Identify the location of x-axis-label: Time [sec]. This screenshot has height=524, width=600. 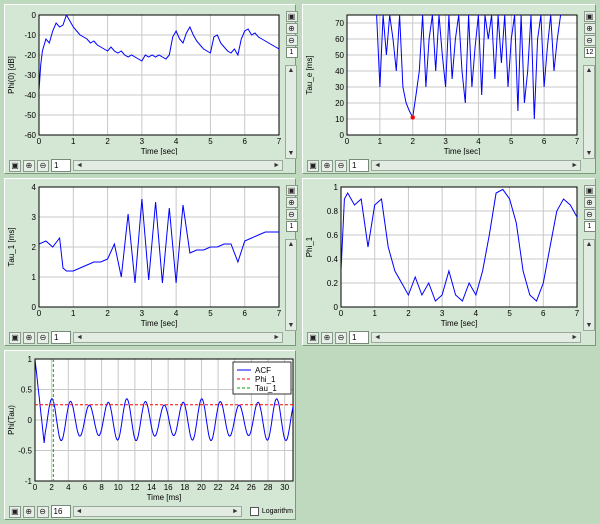
(159, 323).